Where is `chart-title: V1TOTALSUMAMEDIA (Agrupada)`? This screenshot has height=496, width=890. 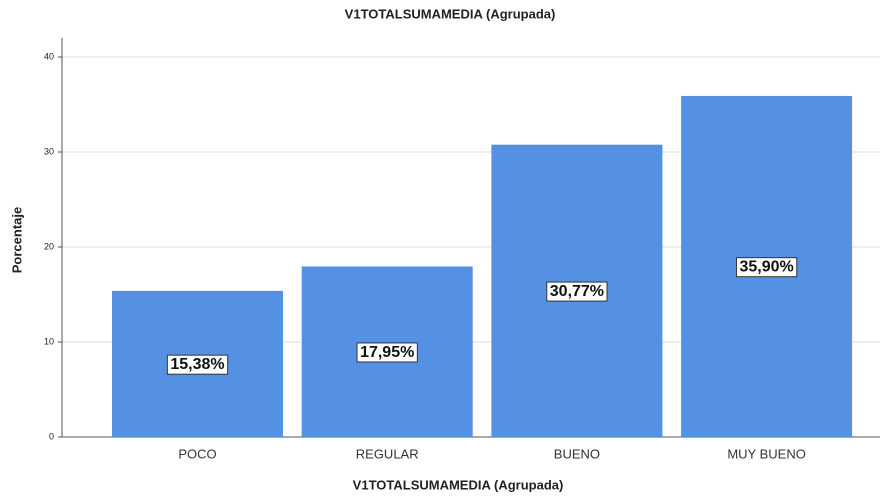
chart-title: V1TOTALSUMAMEDIA (Agrupada) is located at coordinates (450, 13).